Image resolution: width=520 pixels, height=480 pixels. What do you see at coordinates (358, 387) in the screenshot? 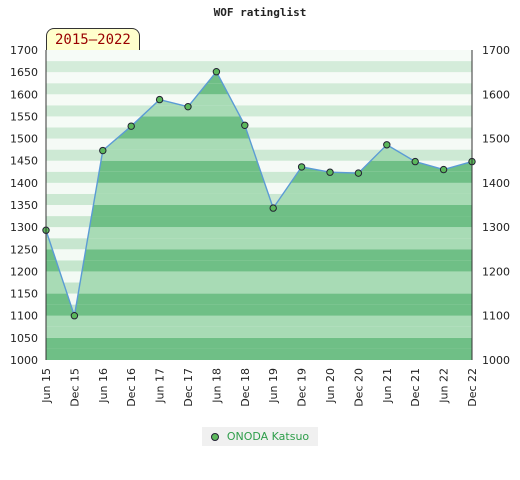
I see `x-tick-label: Dec 20` at bounding box center [358, 387].